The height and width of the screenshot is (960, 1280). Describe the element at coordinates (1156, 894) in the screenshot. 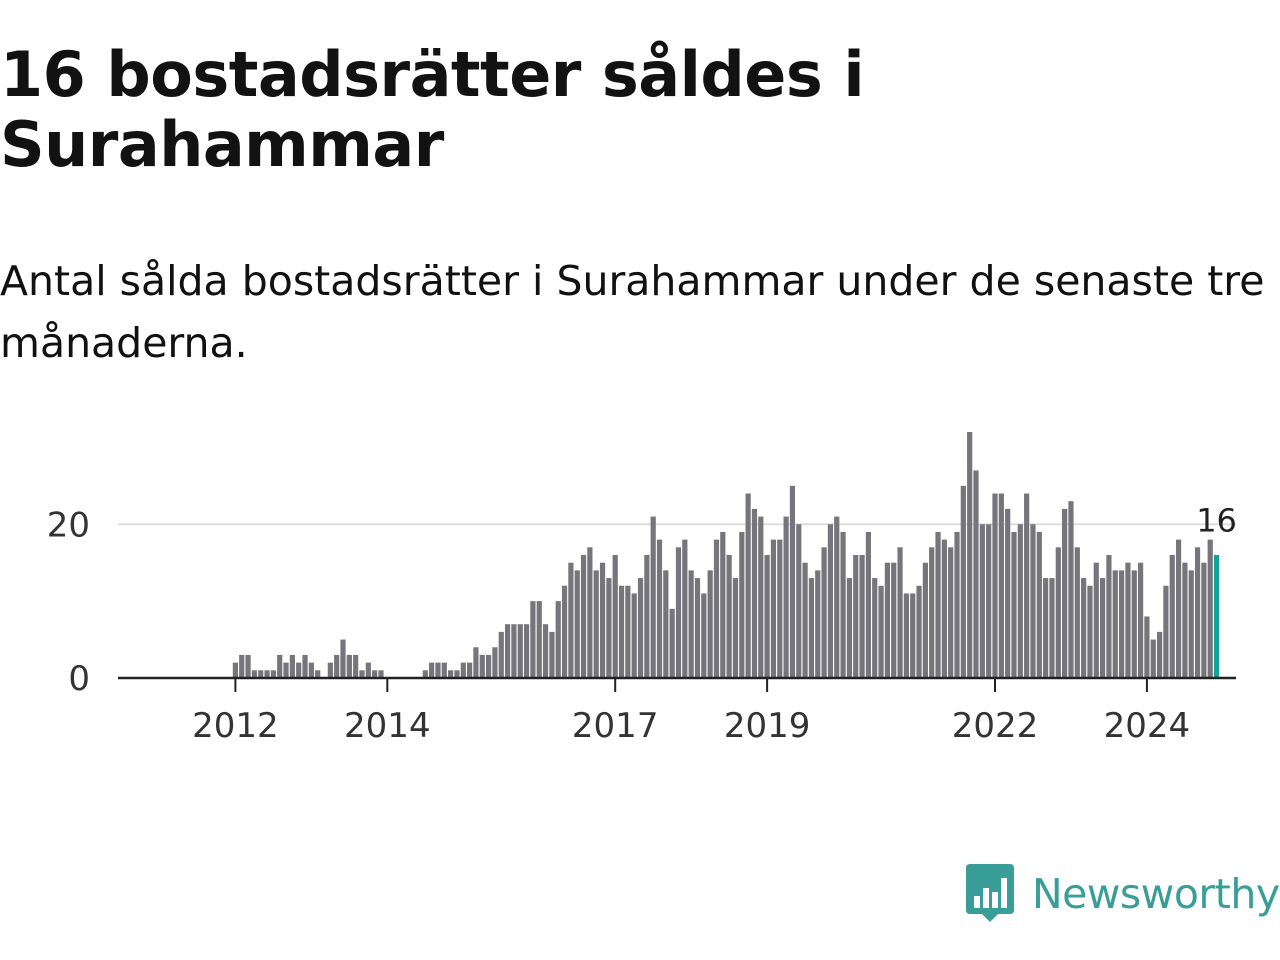

I see `brand-name: Newsworthy` at that location.